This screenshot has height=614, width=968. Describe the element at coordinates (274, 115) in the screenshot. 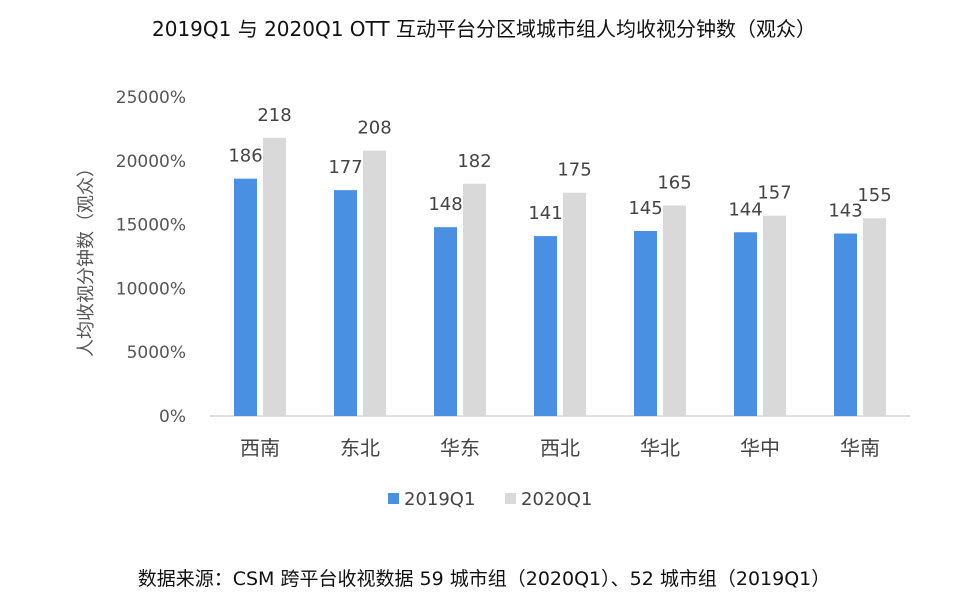

I see `data-label: 218` at that location.